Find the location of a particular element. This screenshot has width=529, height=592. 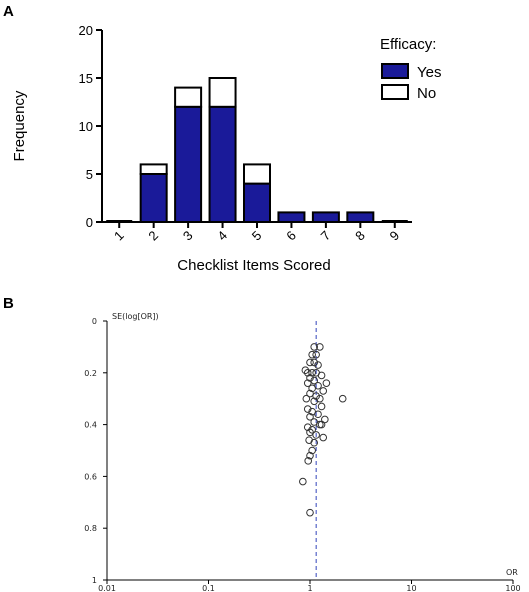

y-tick-label: 0 is located at coordinates (89, 222).